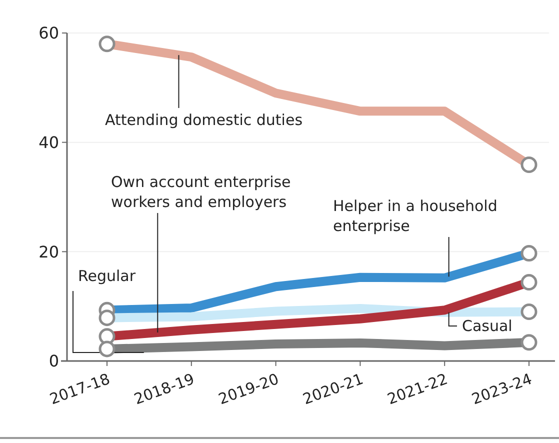 The image size is (559, 443). I want to click on text: Own account enterprise workers and employers, so click(201, 192).